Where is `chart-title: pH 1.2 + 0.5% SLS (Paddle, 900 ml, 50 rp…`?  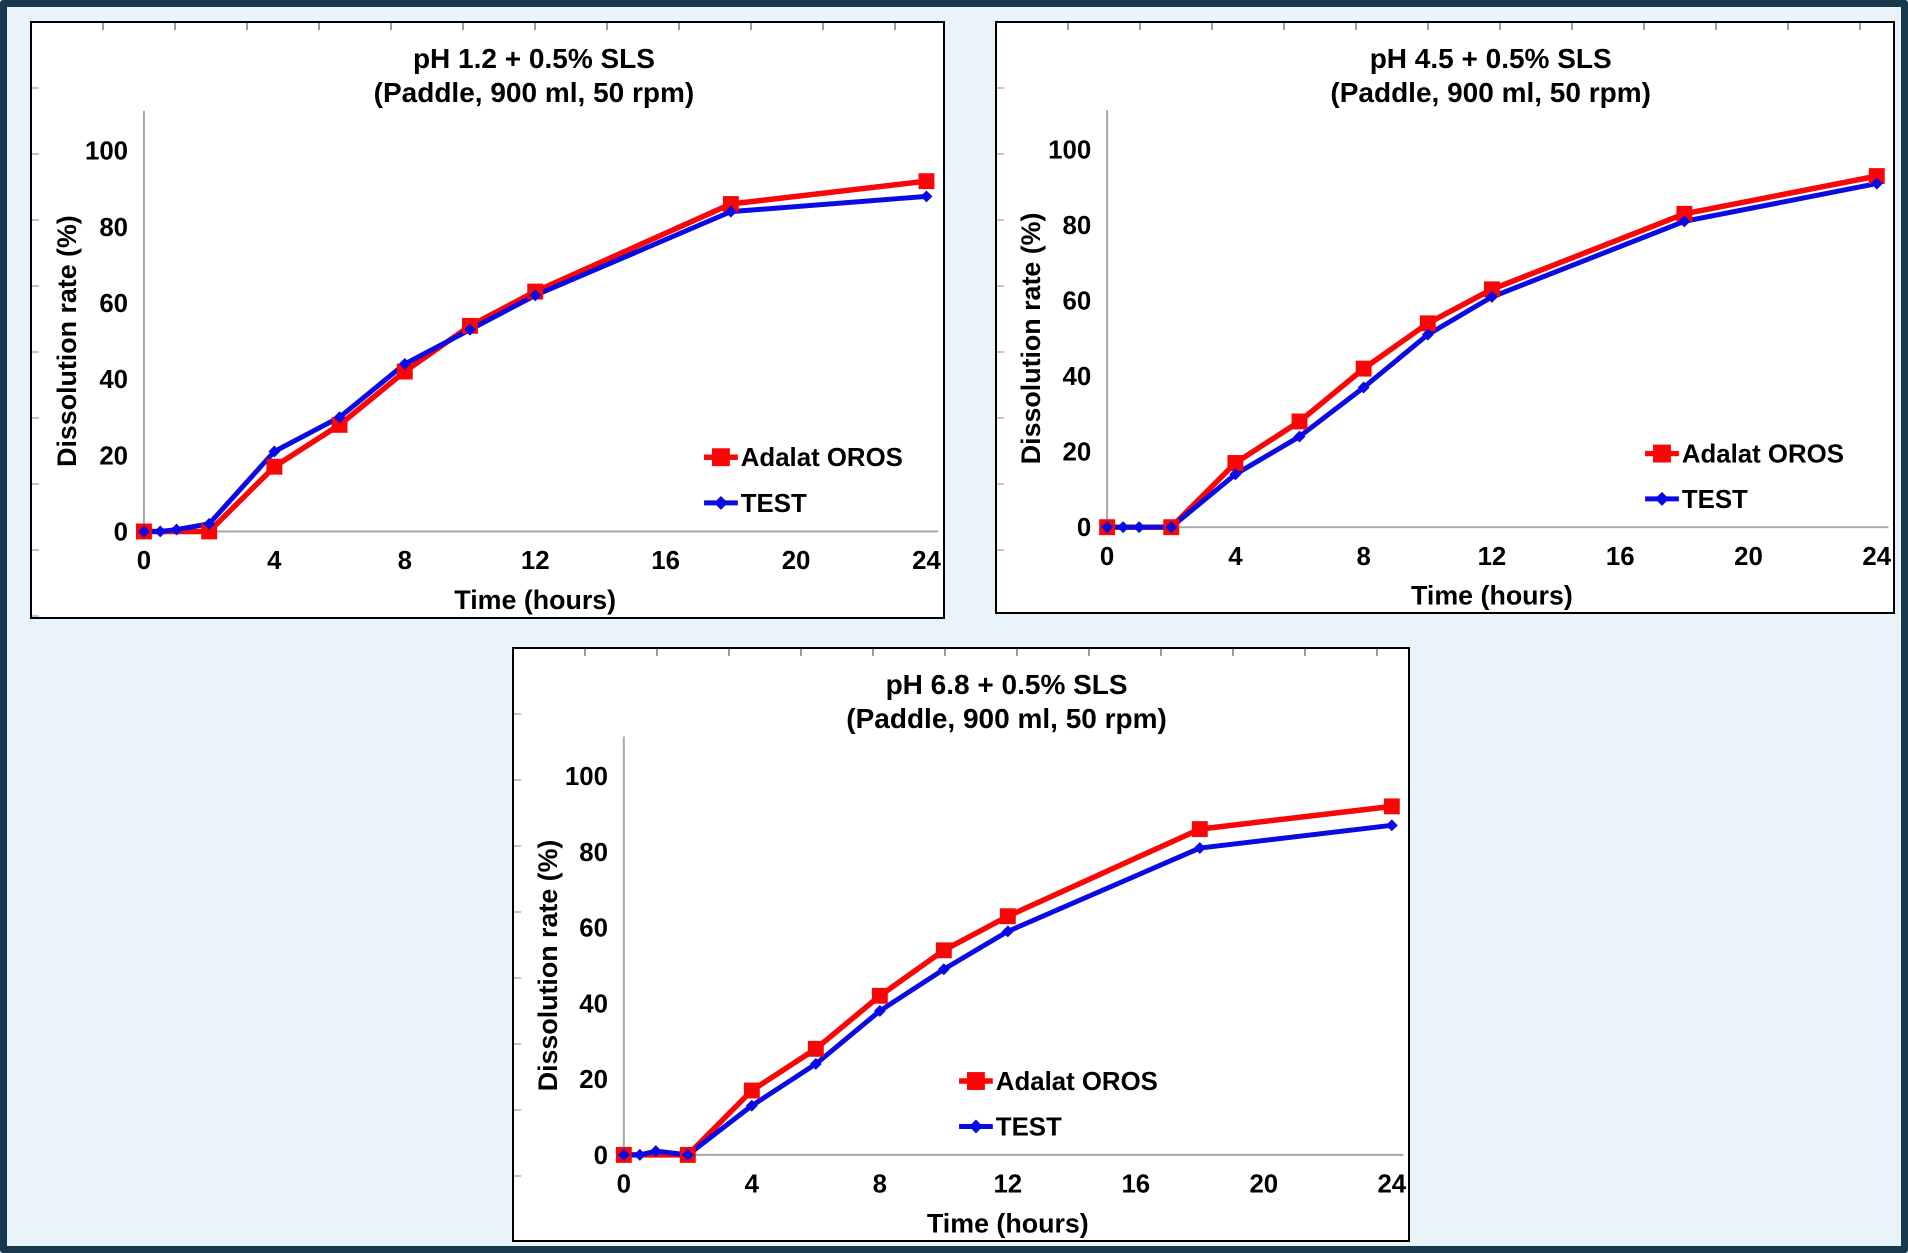 chart-title: pH 1.2 + 0.5% SLS (Paddle, 900 ml, 50 rp… is located at coordinates (533, 76).